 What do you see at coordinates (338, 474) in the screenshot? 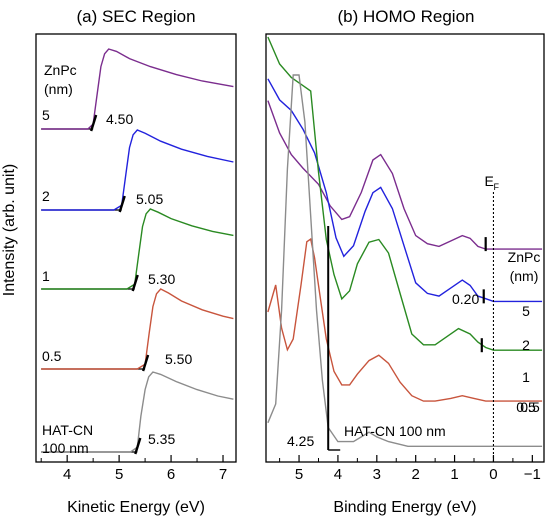
I see `panel-b-x-tick-label: 4` at bounding box center [338, 474].